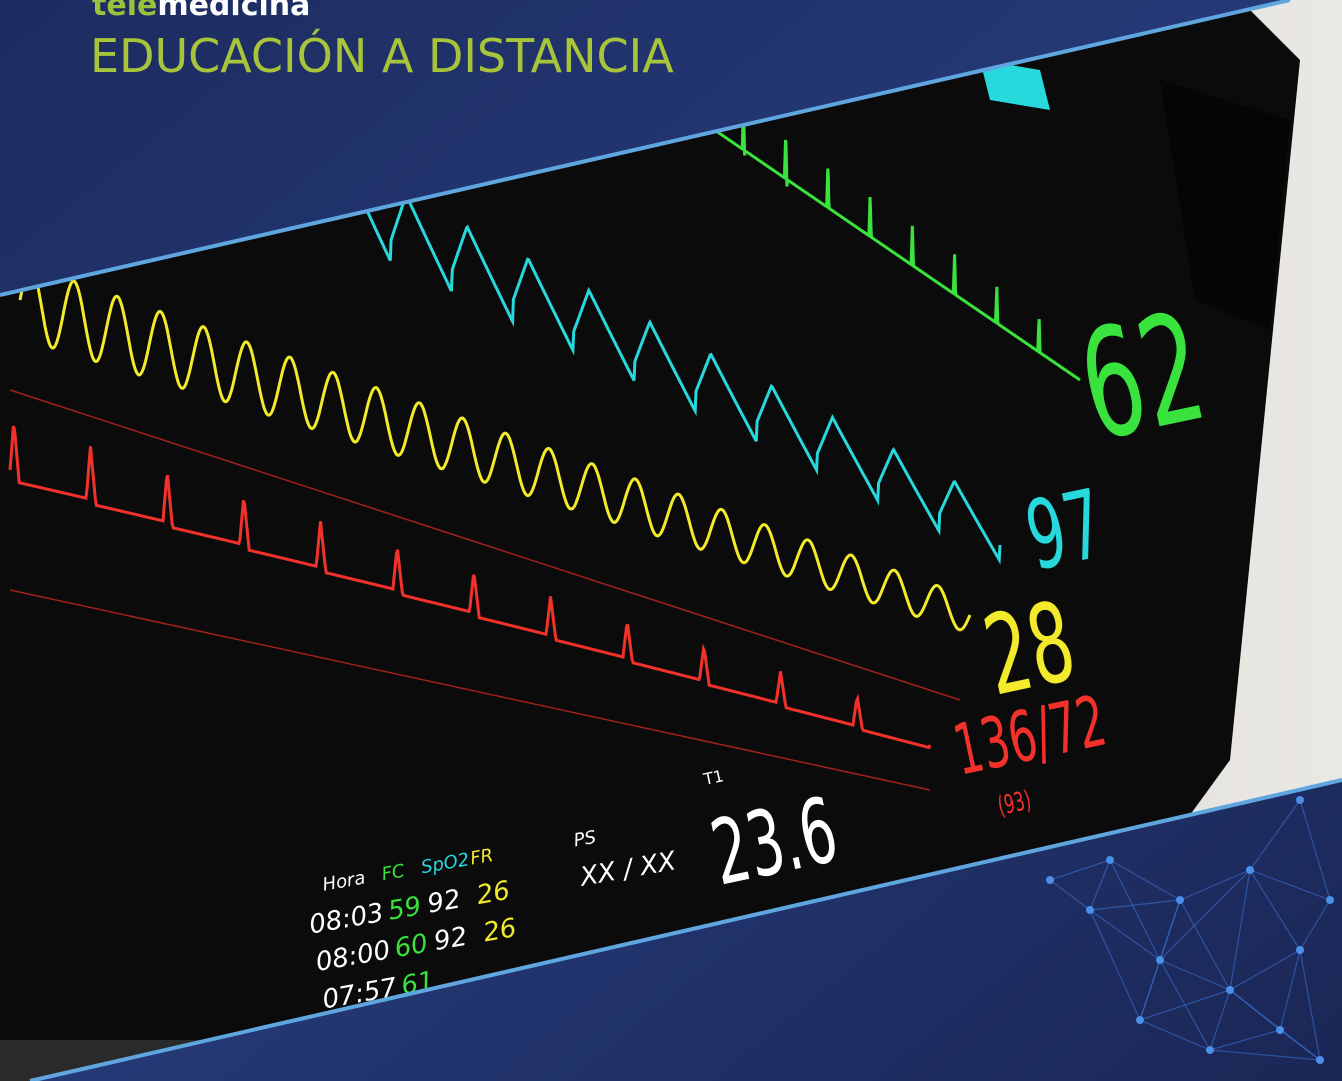  What do you see at coordinates (713, 777) in the screenshot?
I see `temp-label: T1` at bounding box center [713, 777].